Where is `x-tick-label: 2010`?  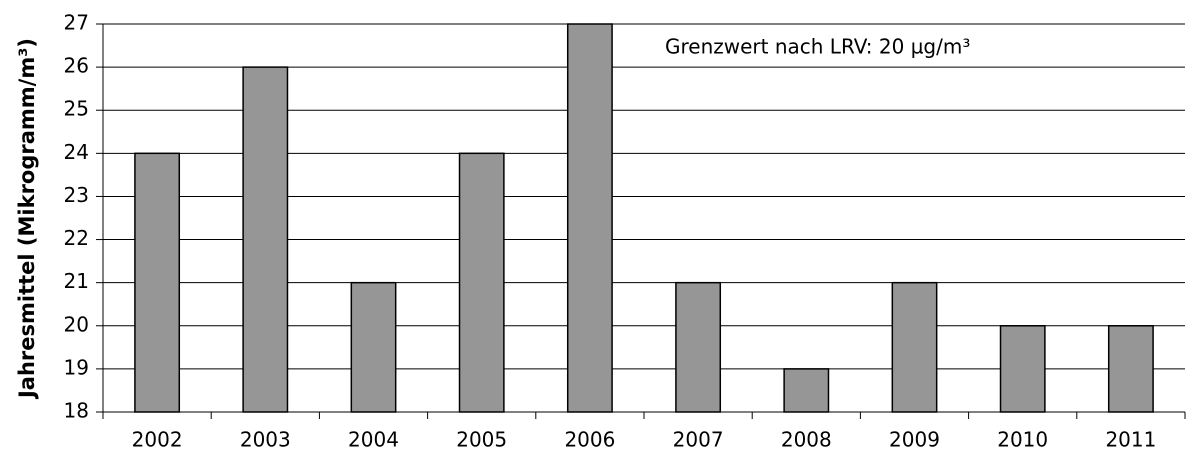 x-tick-label: 2010 is located at coordinates (1022, 440).